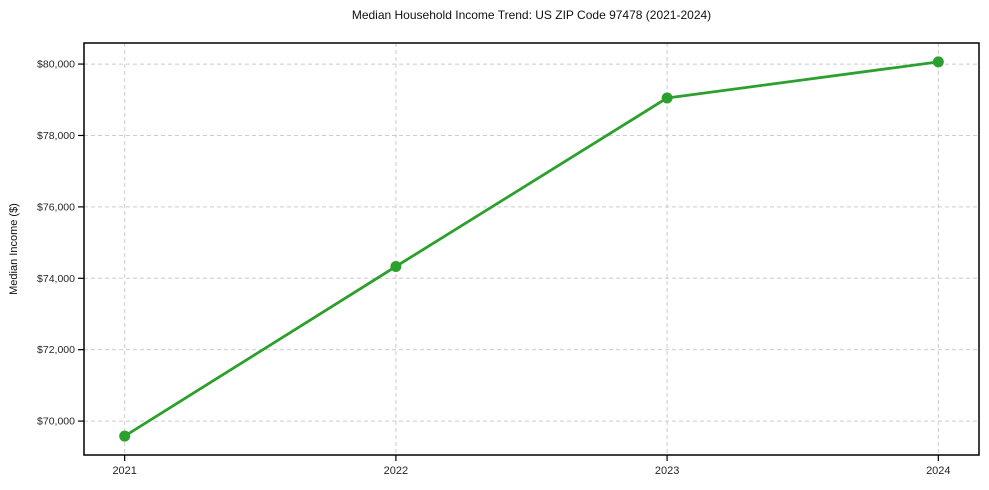  What do you see at coordinates (938, 62) in the screenshot?
I see `data-point-2024` at bounding box center [938, 62].